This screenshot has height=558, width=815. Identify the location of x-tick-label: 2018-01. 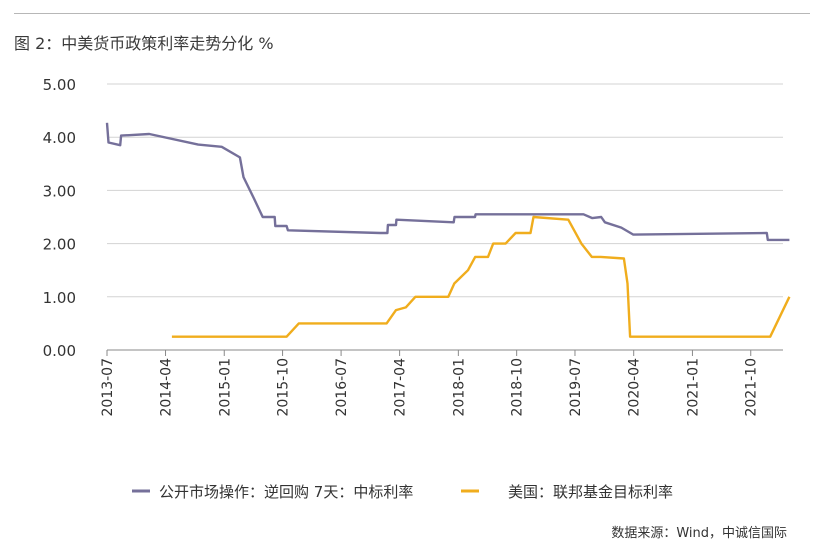
(459, 387).